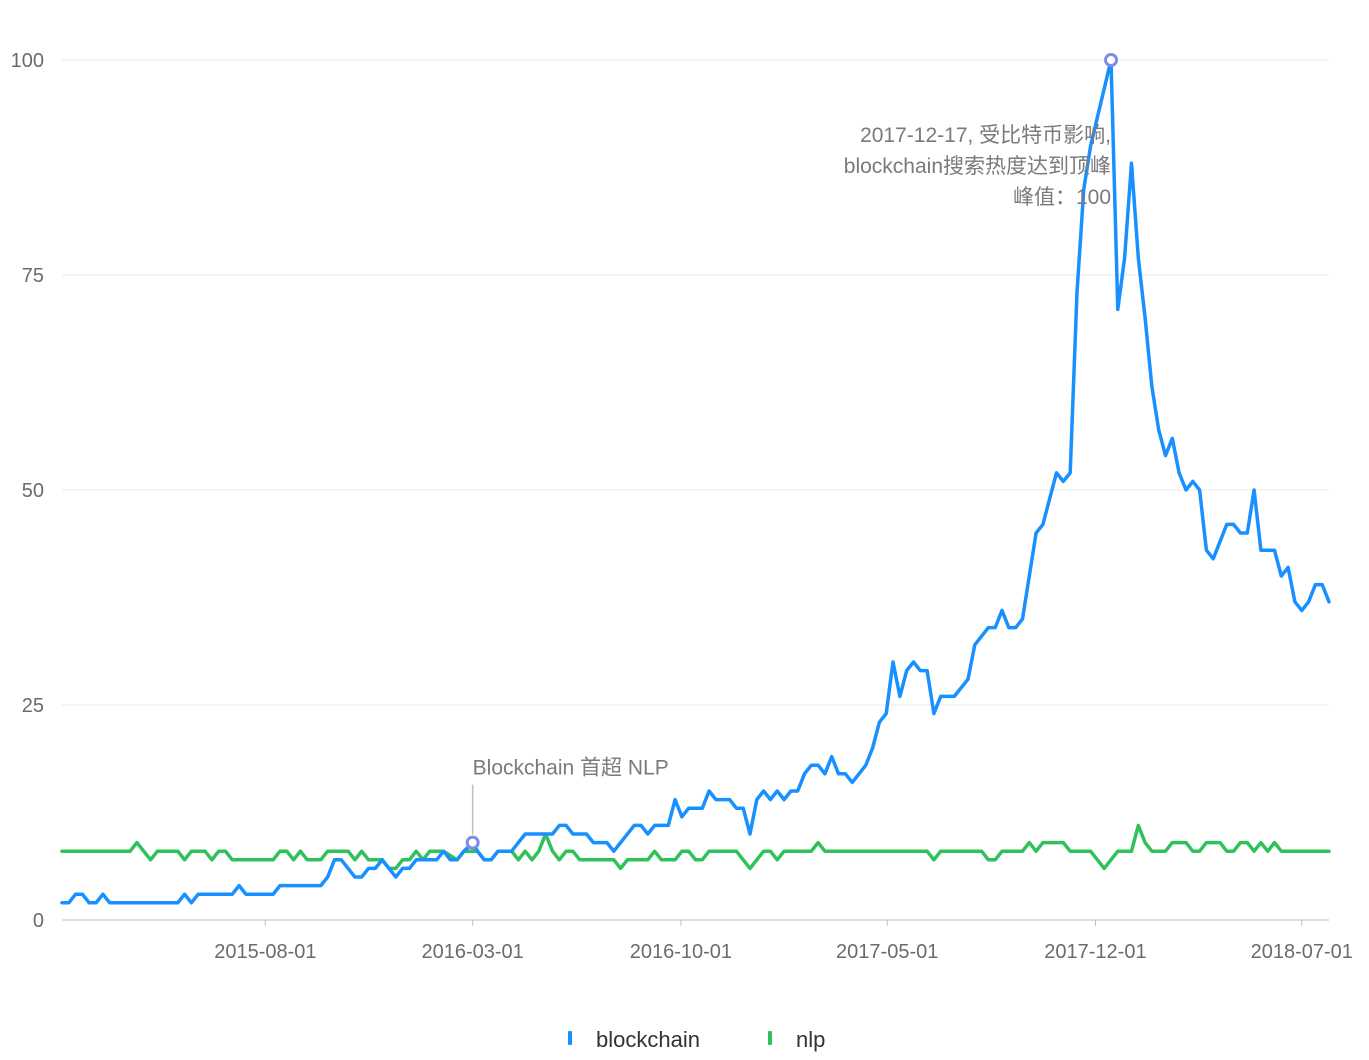 The height and width of the screenshot is (1060, 1369). Describe the element at coordinates (33, 276) in the screenshot. I see `y-tick-label: 75` at that location.